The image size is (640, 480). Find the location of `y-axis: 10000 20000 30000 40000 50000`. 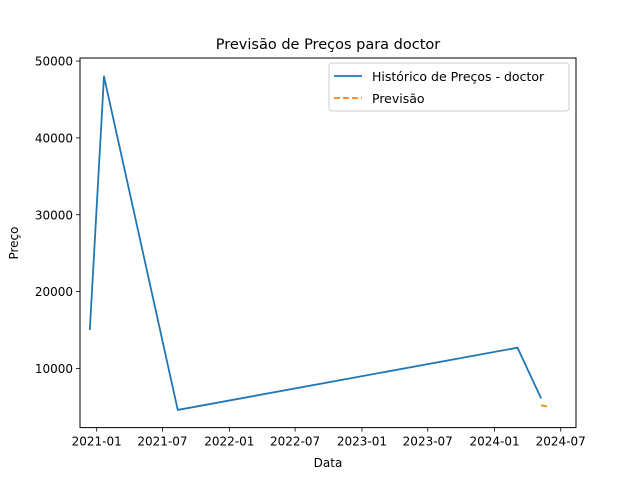

y-axis: 10000 20000 30000 40000 50000 is located at coordinates (57, 215).